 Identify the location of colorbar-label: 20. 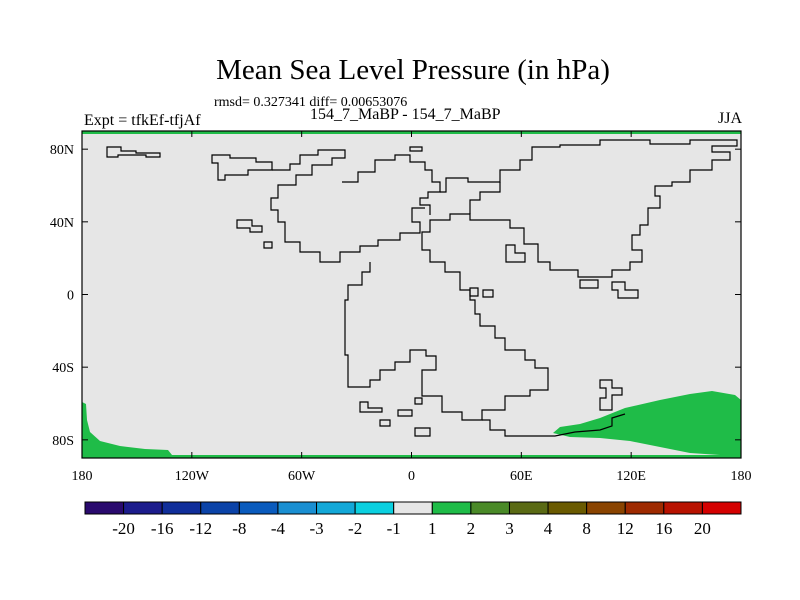
(702, 528).